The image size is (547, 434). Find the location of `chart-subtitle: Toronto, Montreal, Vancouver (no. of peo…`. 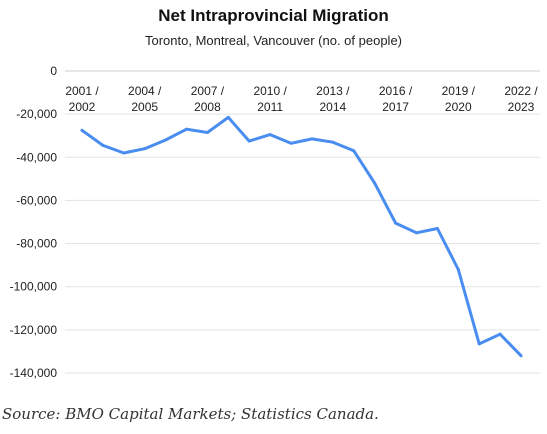

chart-subtitle: Toronto, Montreal, Vancouver (no. of peo… is located at coordinates (273, 40).